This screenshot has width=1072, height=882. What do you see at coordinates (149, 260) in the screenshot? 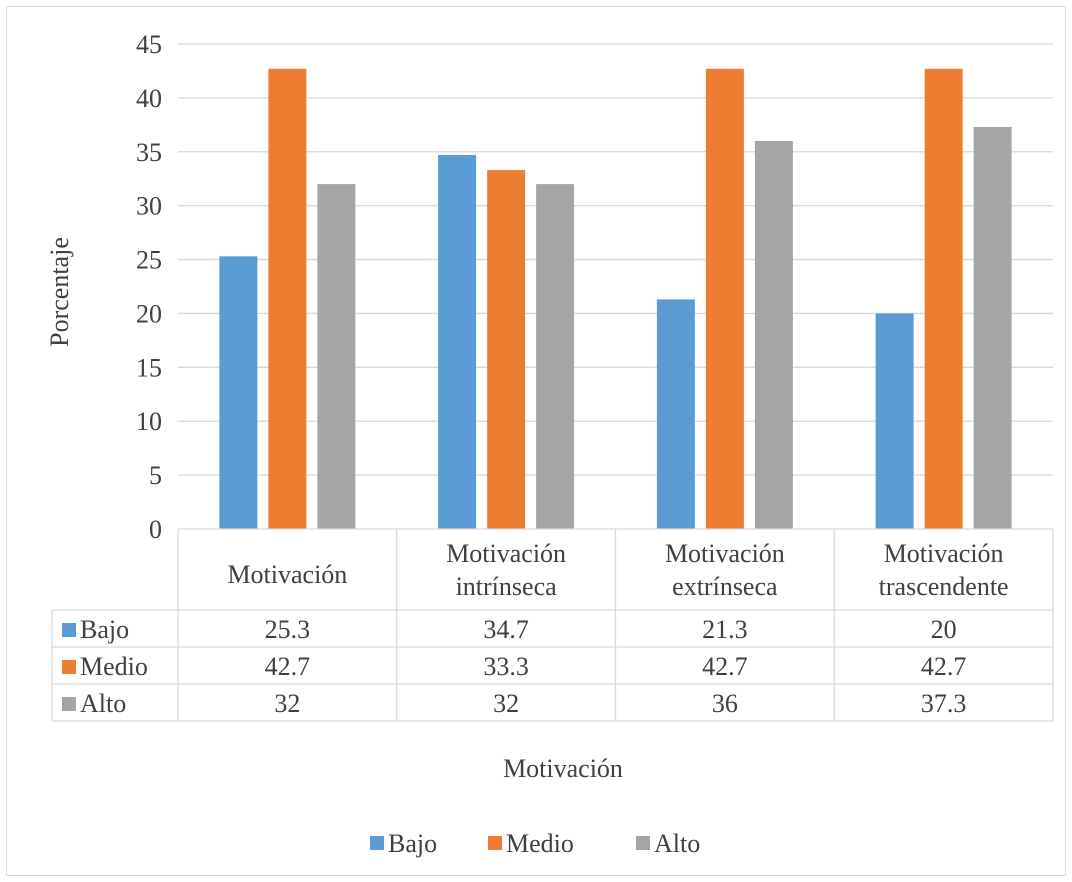
I see `y-tick-label: 25` at bounding box center [149, 260].